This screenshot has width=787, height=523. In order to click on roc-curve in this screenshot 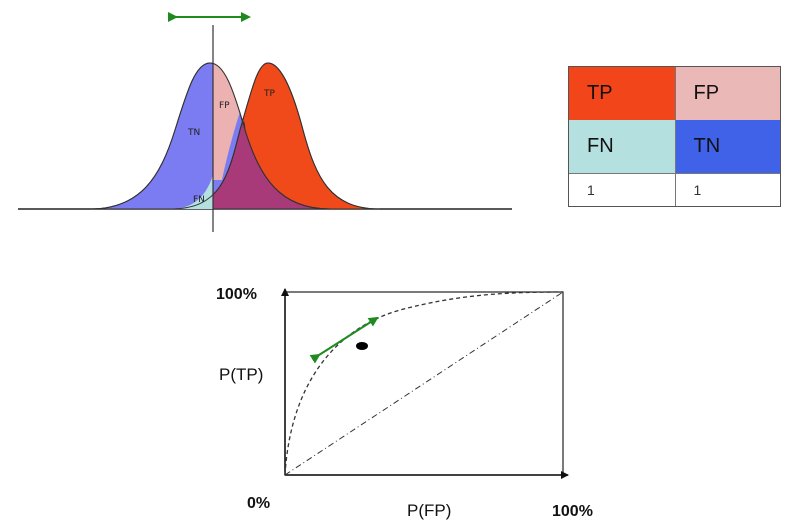, I will do `click(424, 383)`.